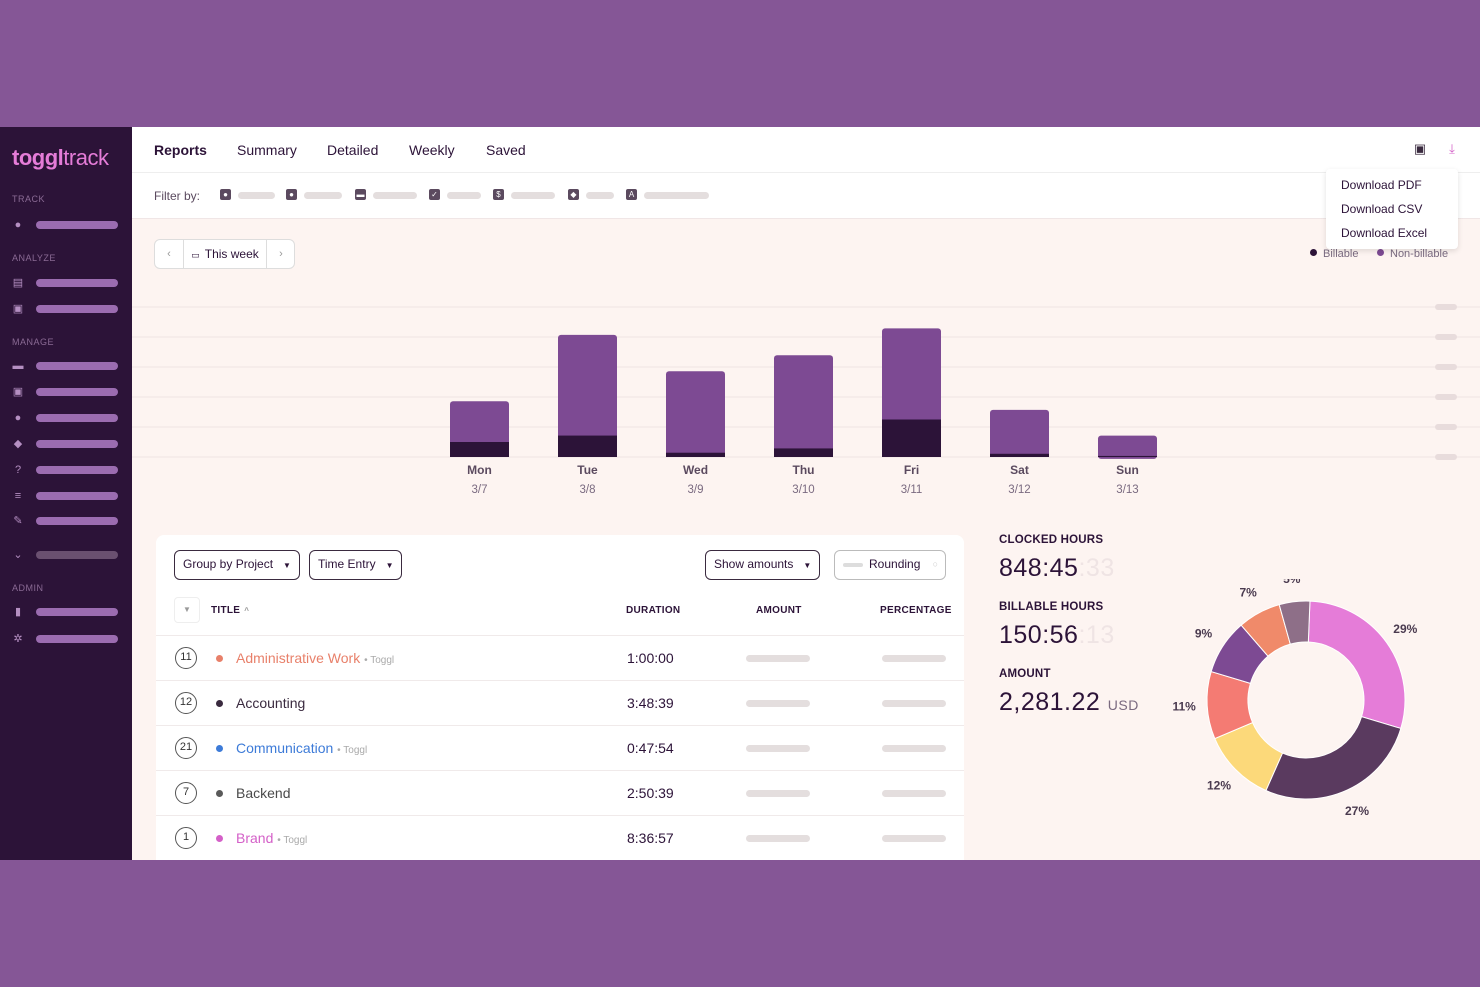  What do you see at coordinates (455, 195) in the screenshot?
I see `filter-task: ✓` at bounding box center [455, 195].